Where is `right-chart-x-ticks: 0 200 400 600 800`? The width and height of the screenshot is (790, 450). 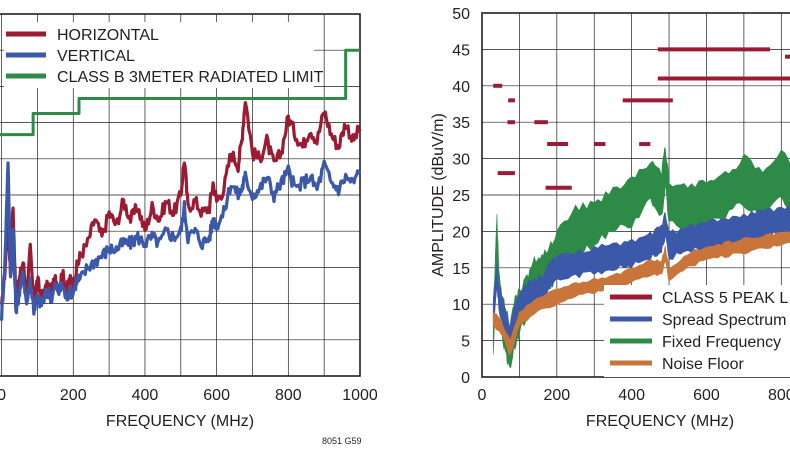
right-chart-x-ticks: 0 200 400 600 800 is located at coordinates (634, 395).